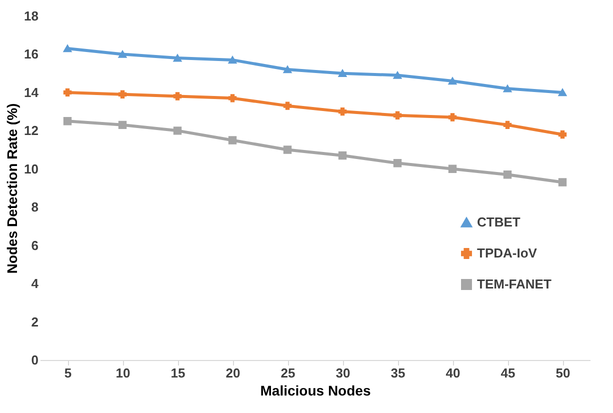 The image size is (613, 413). Describe the element at coordinates (34, 360) in the screenshot. I see `y-tick-label: 0` at that location.